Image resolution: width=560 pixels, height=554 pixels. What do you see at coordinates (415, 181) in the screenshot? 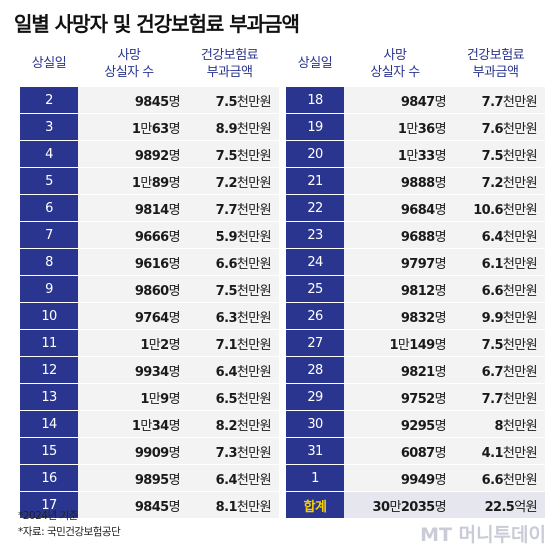
I see `table-row: 21 9888명 7.2천만원` at bounding box center [415, 181].